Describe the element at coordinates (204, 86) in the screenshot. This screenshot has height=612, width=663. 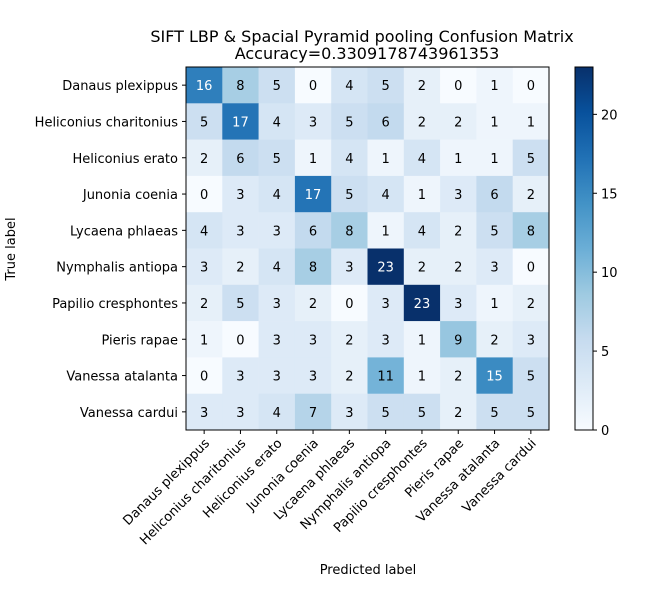
I see `cell-value-label: 16` at that location.